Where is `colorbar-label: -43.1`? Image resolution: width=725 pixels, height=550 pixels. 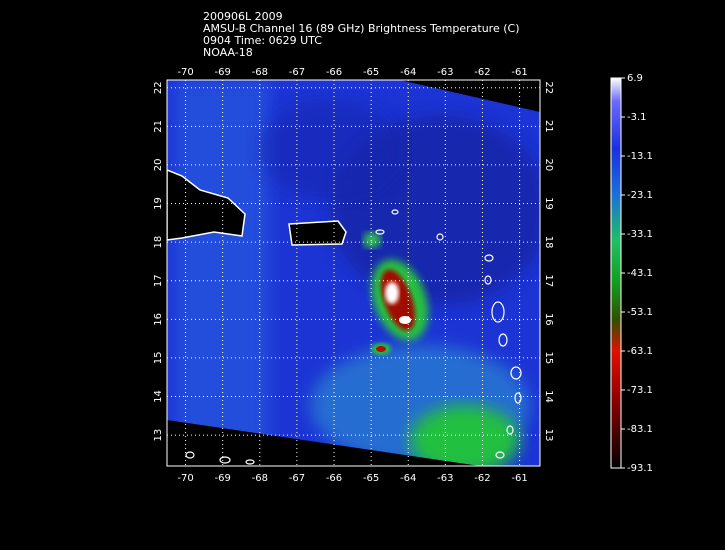 colorbar-label: -43.1 is located at coordinates (640, 273).